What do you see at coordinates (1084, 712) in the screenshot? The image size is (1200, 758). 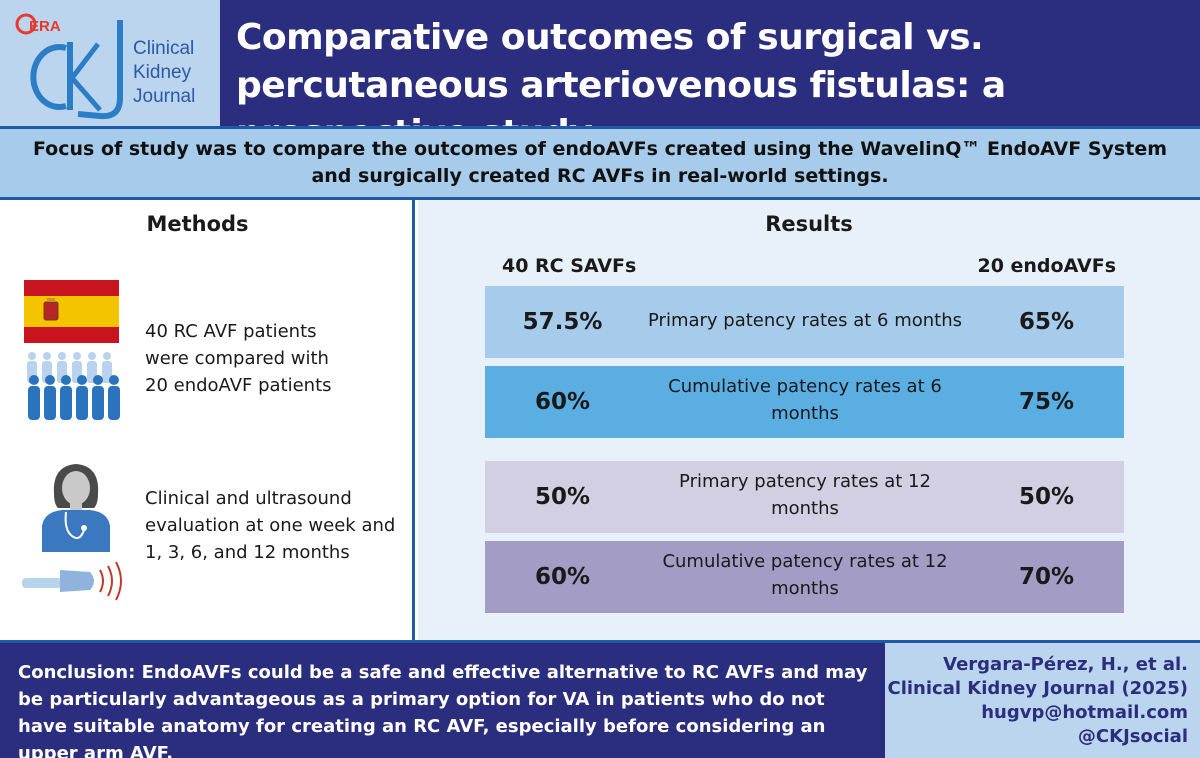 I see `citation-email-link: hugvp@hotmail.com` at bounding box center [1084, 712].